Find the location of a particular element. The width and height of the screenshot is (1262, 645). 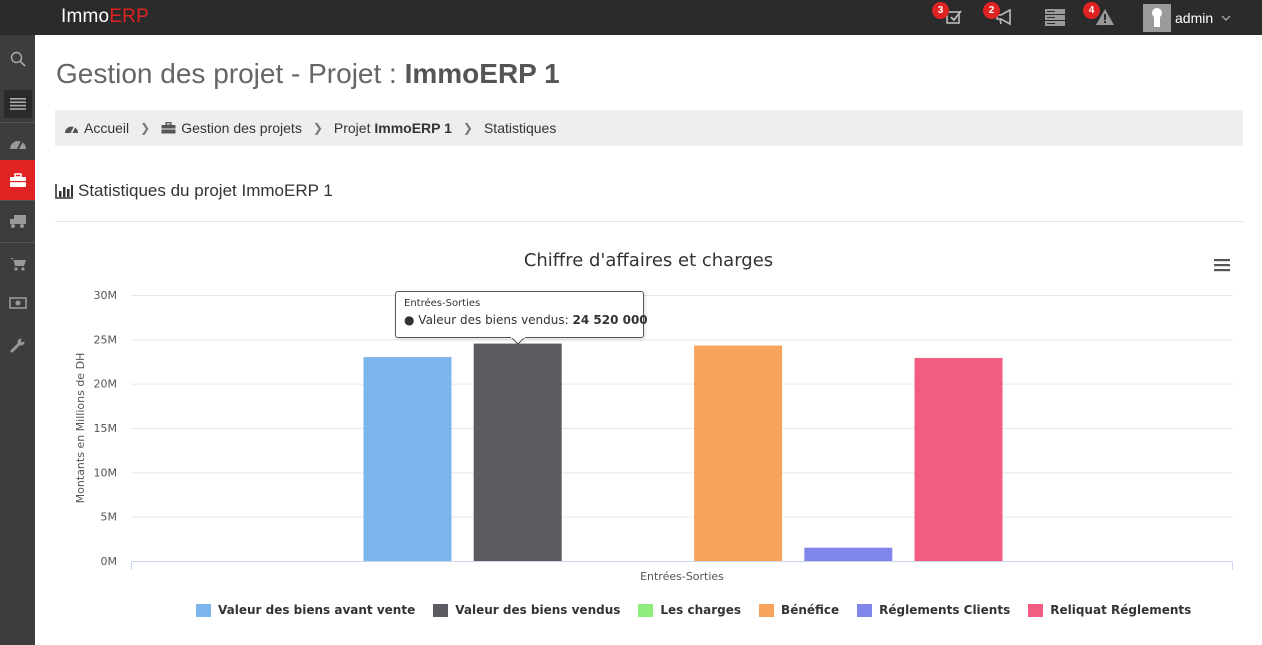

y-tick-label: 30M is located at coordinates (106, 295).